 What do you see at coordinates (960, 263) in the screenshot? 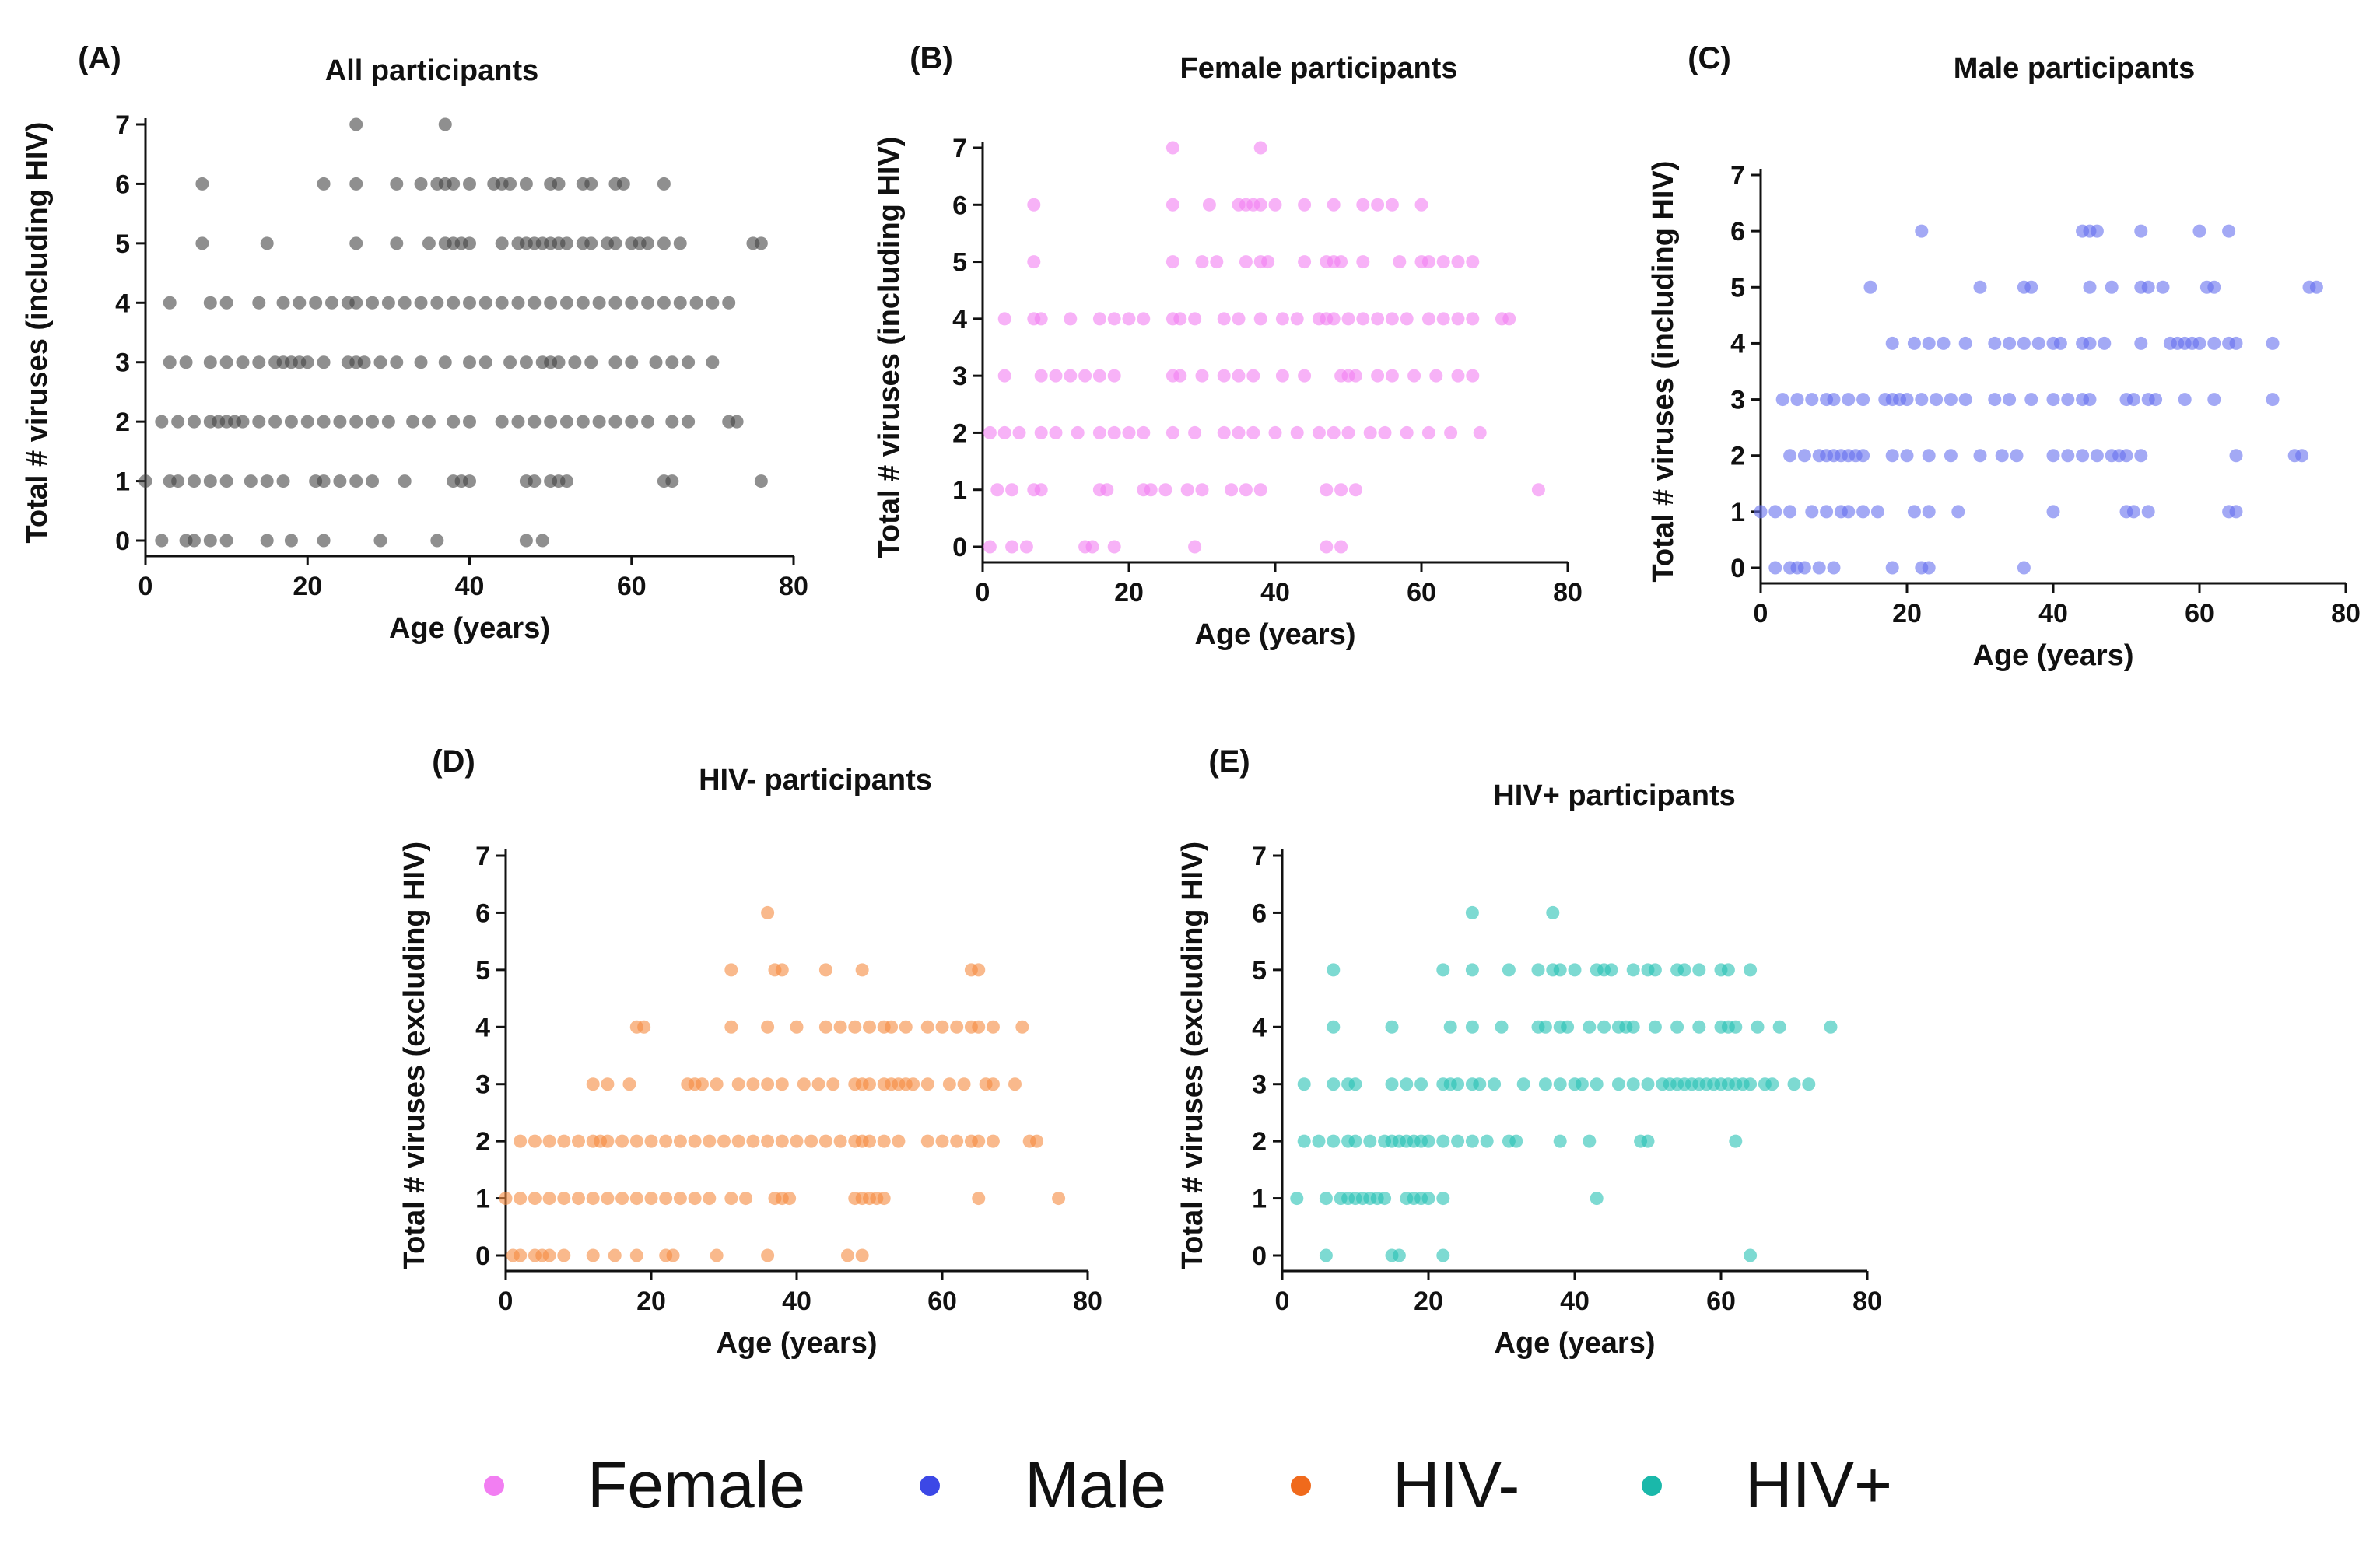
I see `y-tick-label: 5` at bounding box center [960, 263].